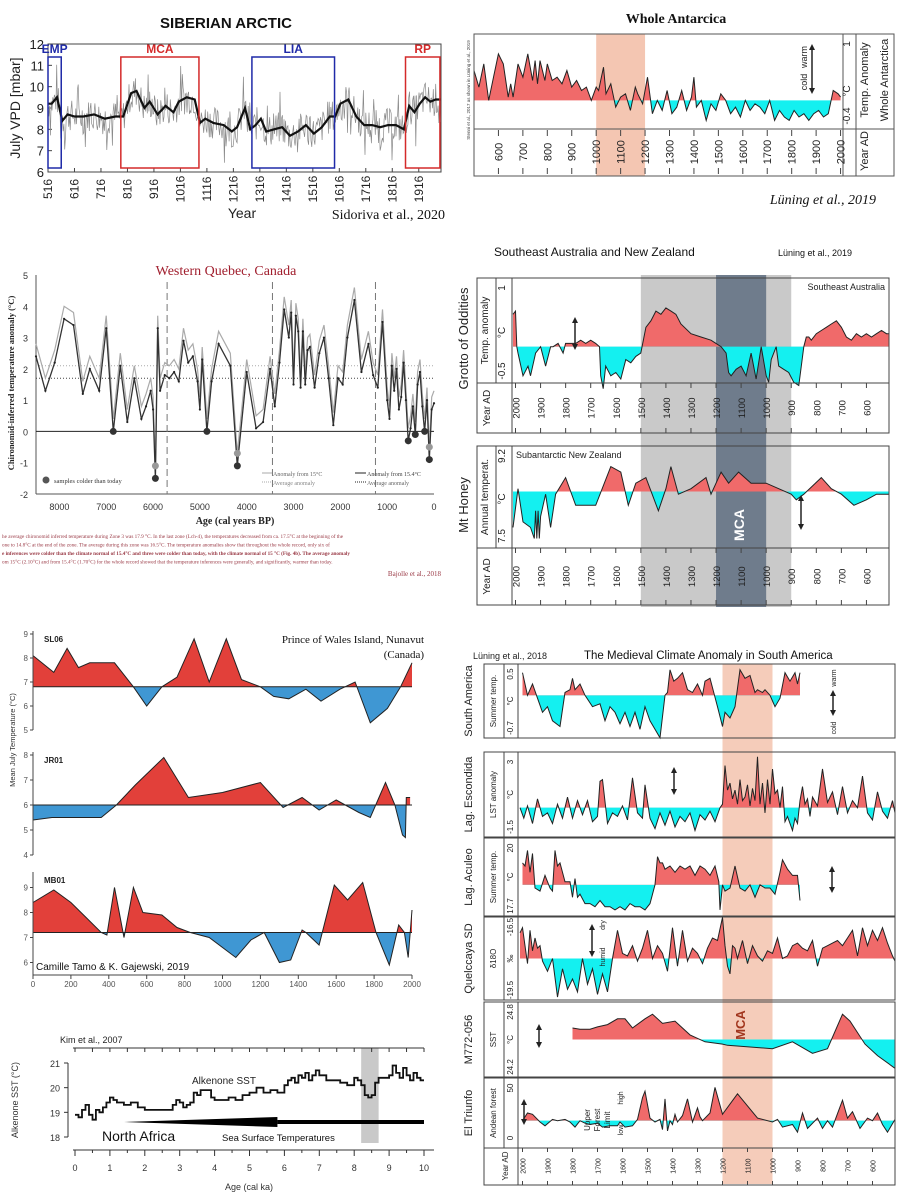 This screenshot has width=900, height=1200. I want to click on x-tick-label: 5, so click(249, 1168).